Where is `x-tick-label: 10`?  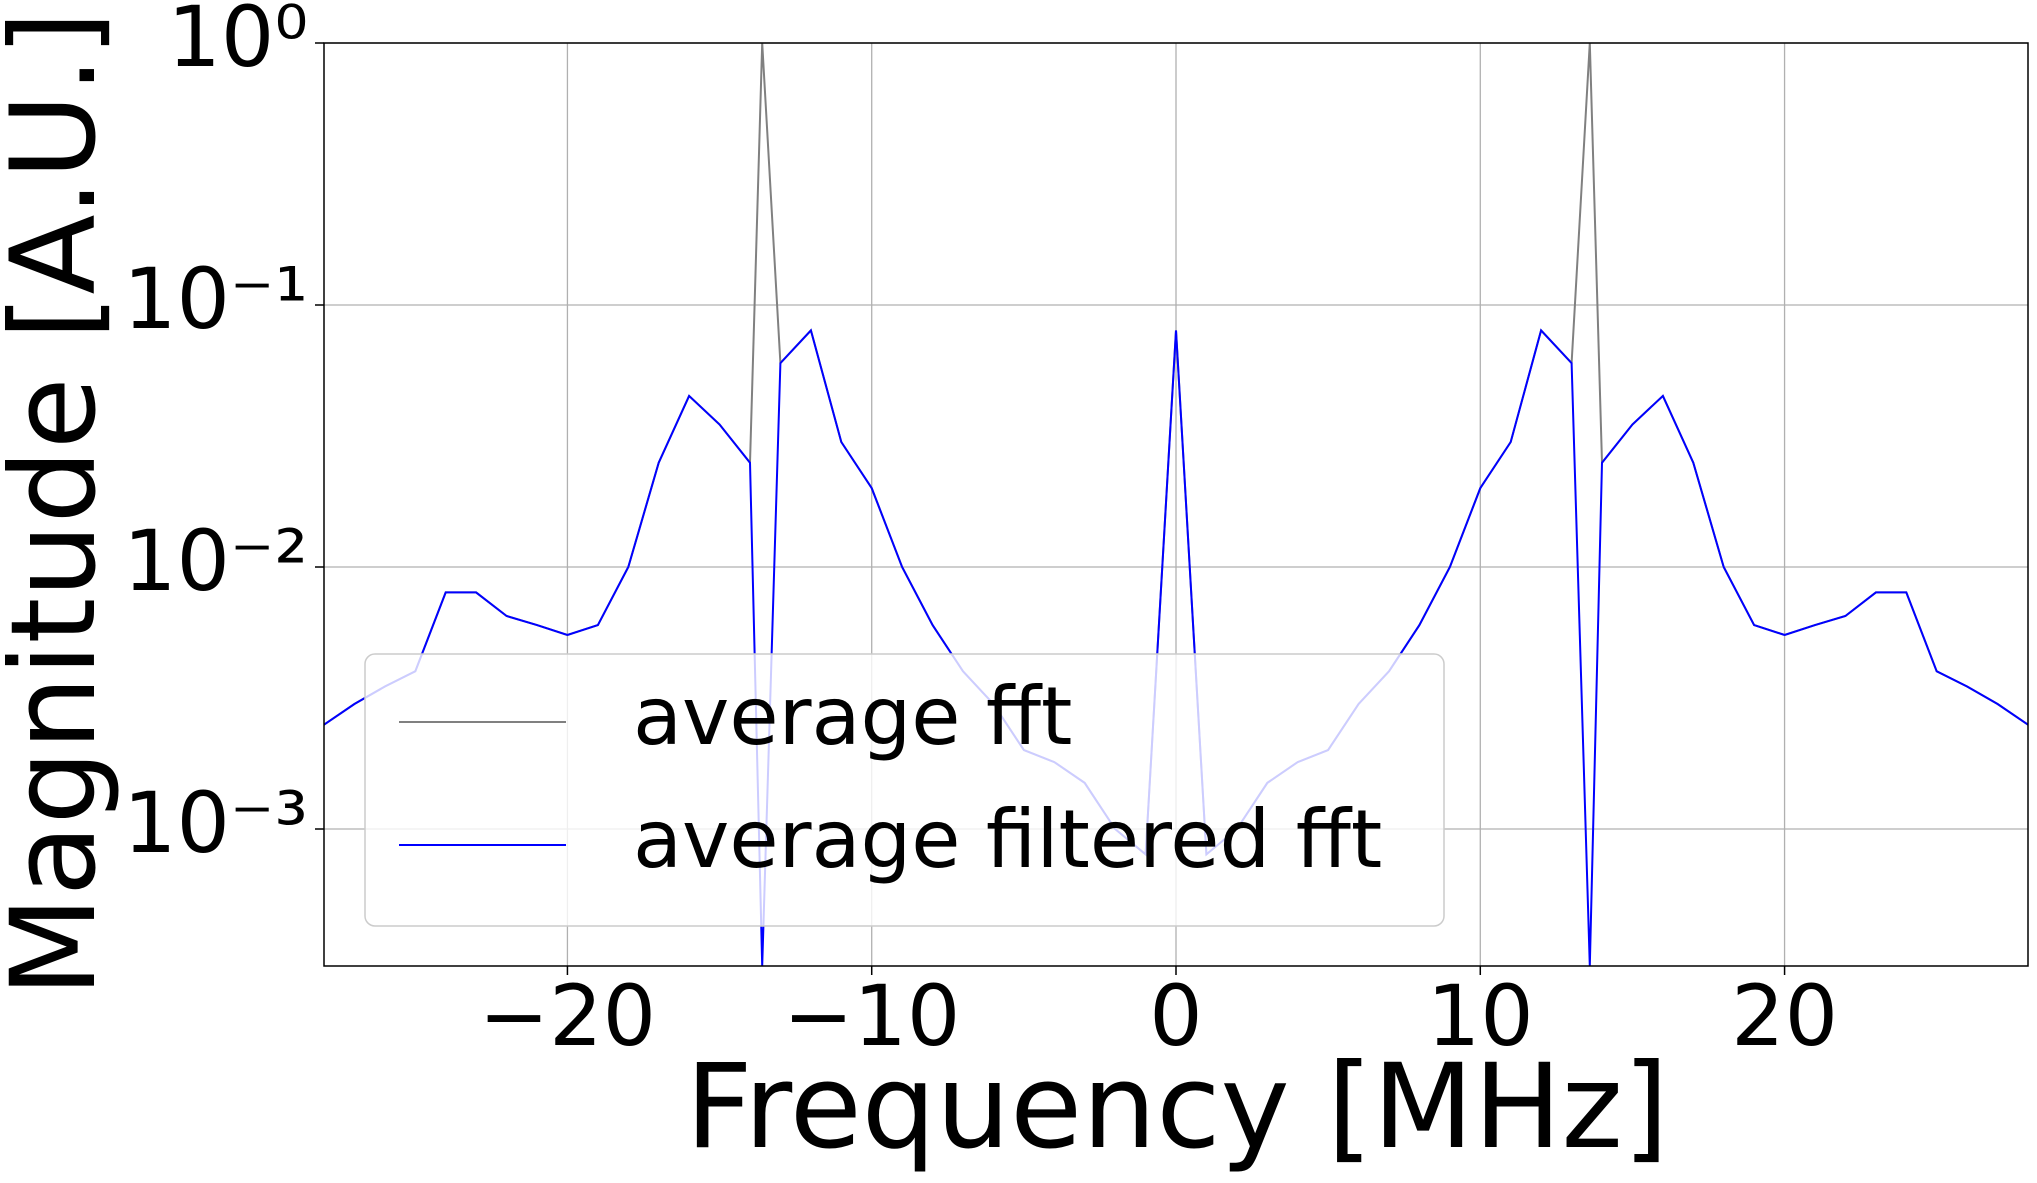 x-tick-label: 10 is located at coordinates (1480, 1016).